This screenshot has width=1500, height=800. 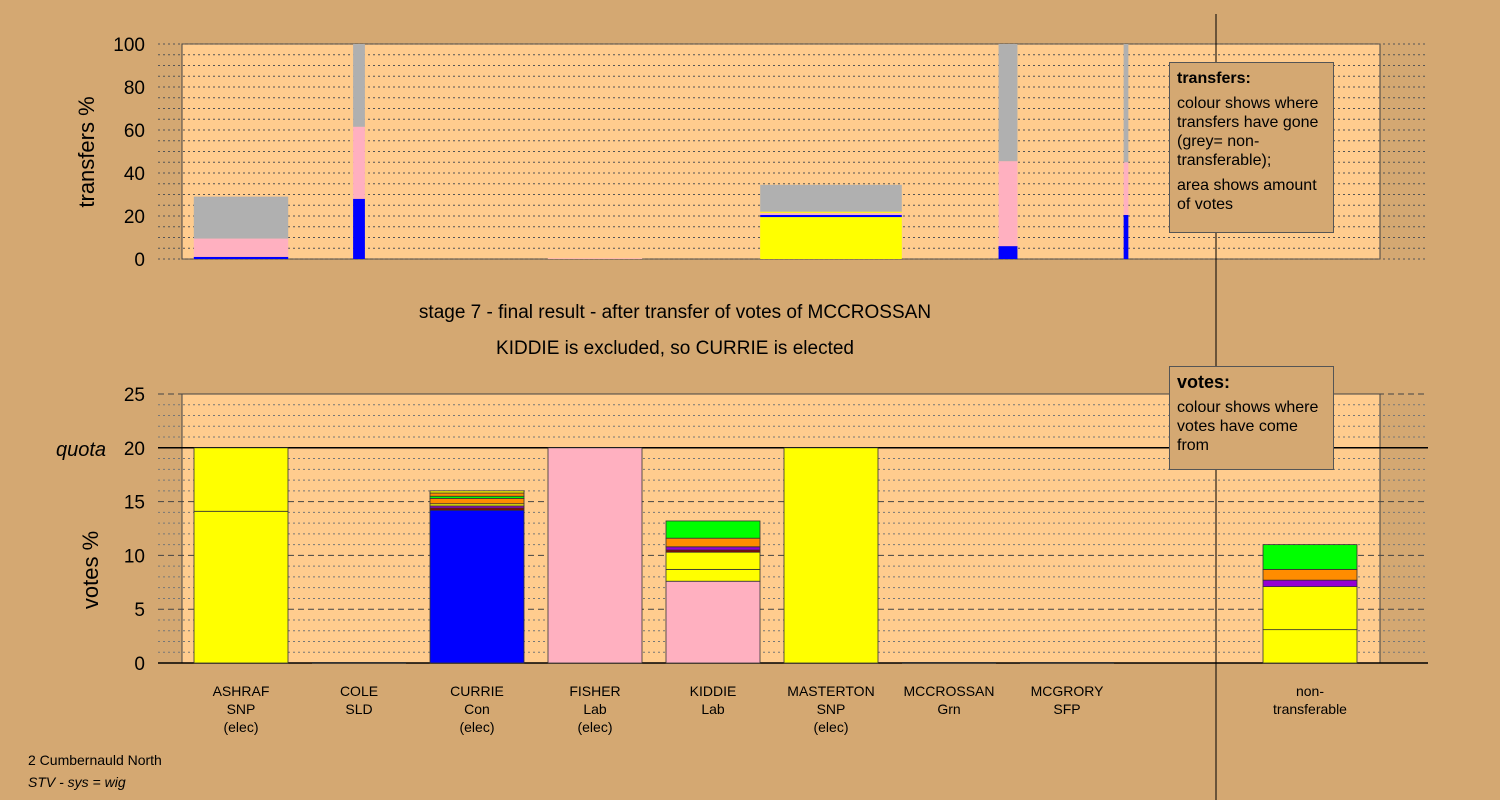 What do you see at coordinates (134, 530) in the screenshot?
I see `votes-y-ticks: 0 5 10 15 20 25` at bounding box center [134, 530].